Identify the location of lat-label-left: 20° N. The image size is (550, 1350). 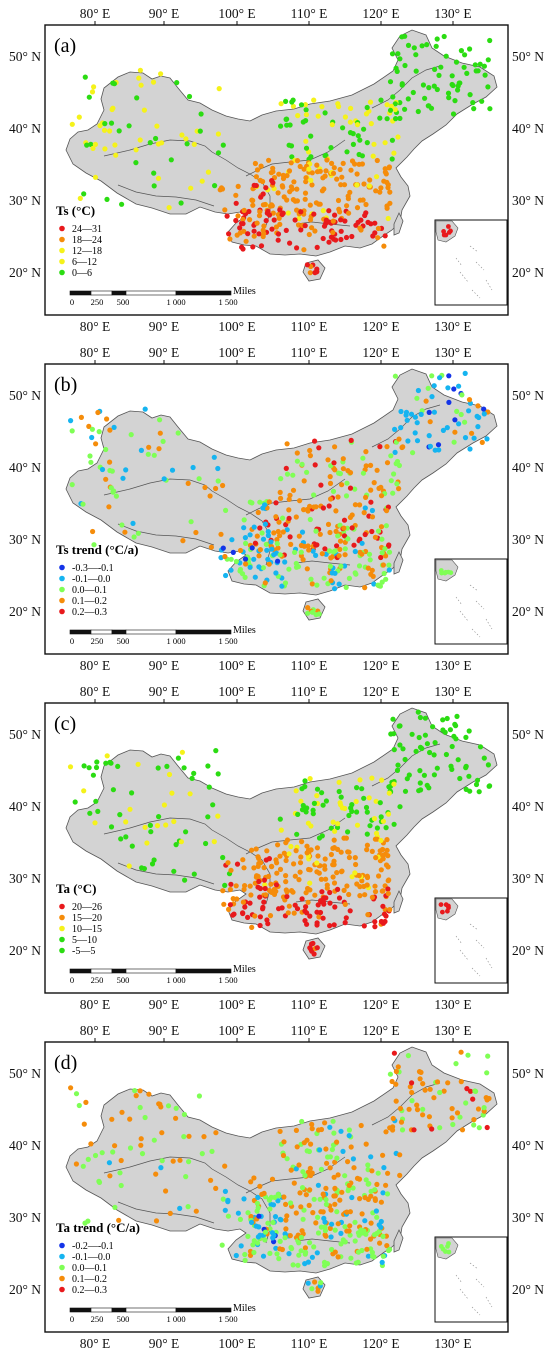
(25, 272).